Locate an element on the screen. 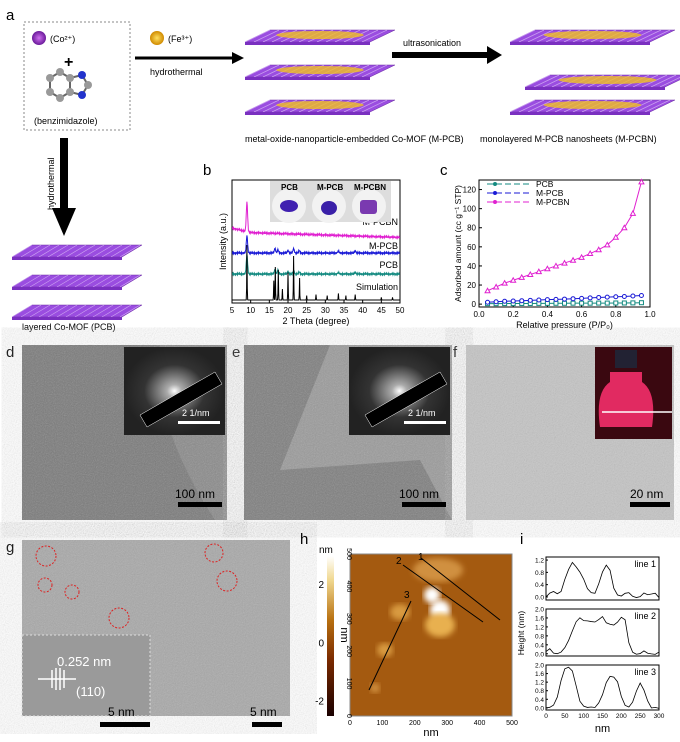  d-spacing-label: 0.252 nm is located at coordinates (84, 661).